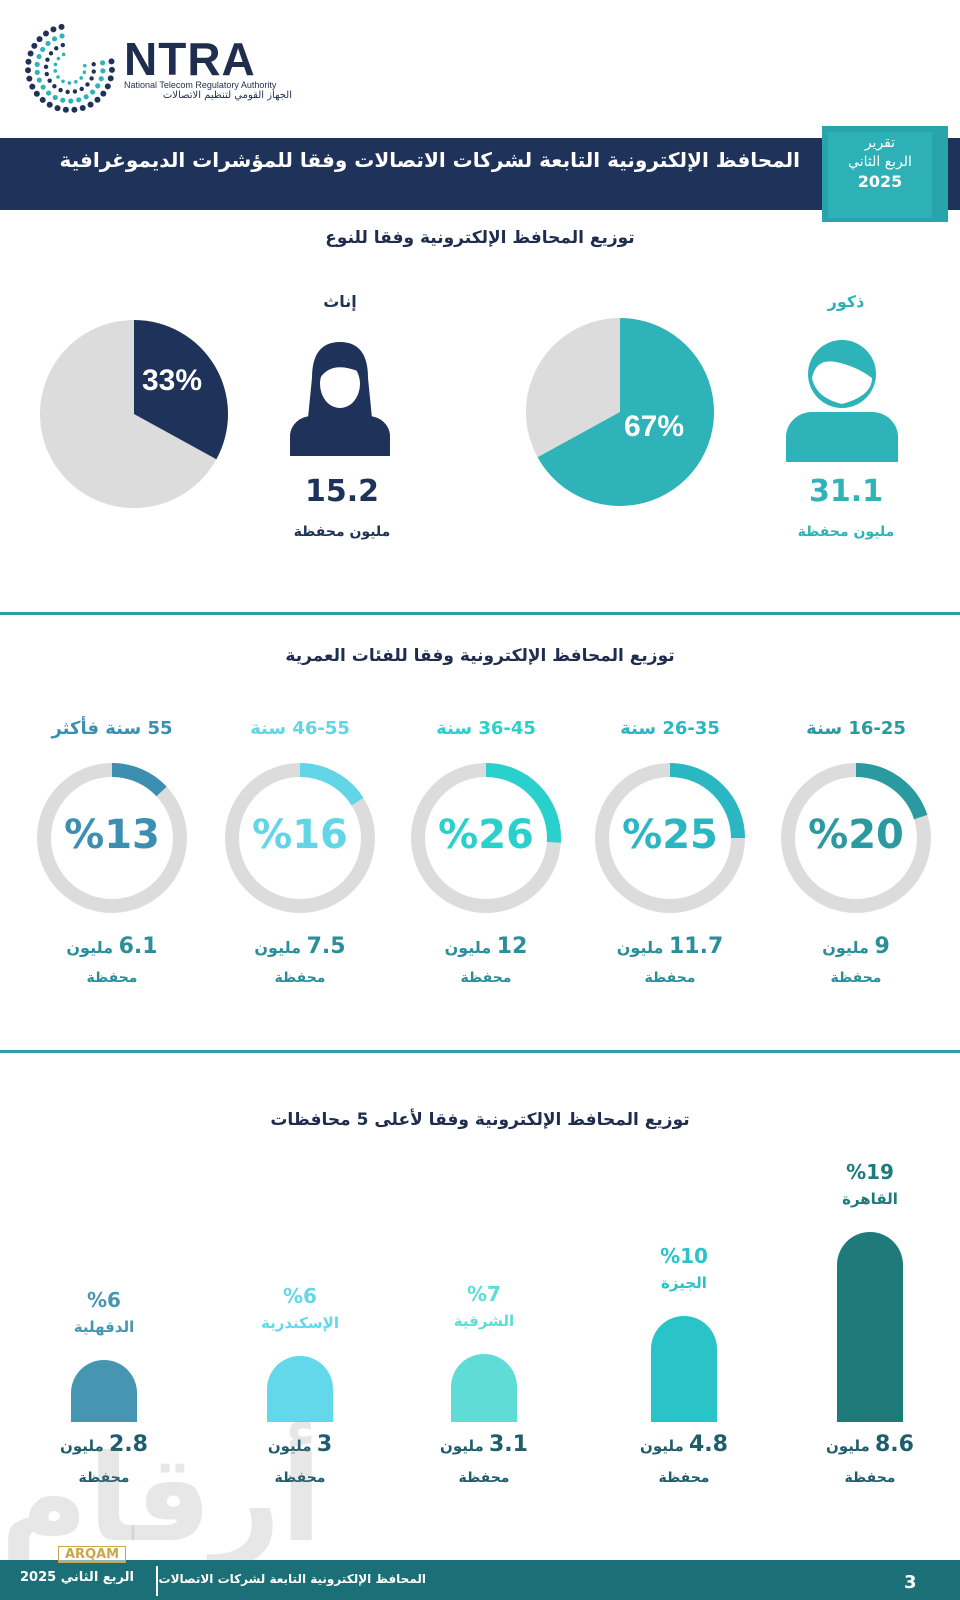 This screenshot has width=960, height=1600. What do you see at coordinates (842, 401) in the screenshot?
I see `male-user-icon` at bounding box center [842, 401].